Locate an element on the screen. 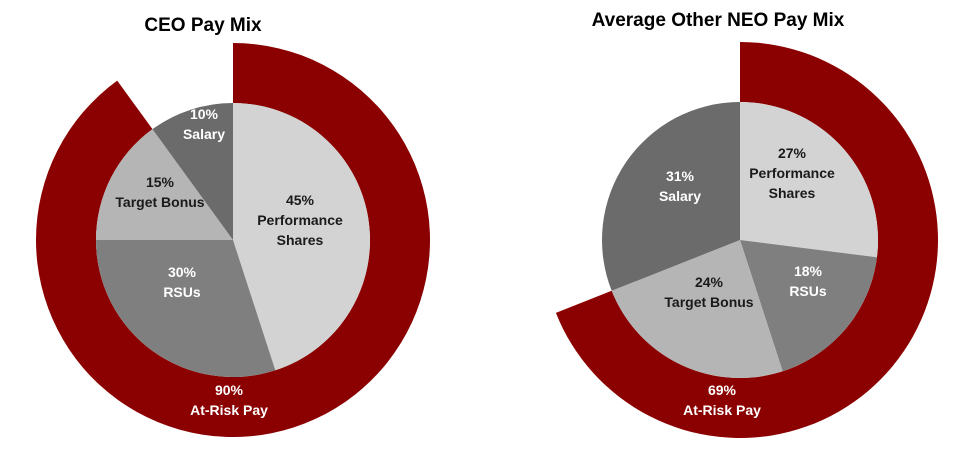 The image size is (969, 460). at-risk-label: 69% At-Risk Pay is located at coordinates (722, 400).